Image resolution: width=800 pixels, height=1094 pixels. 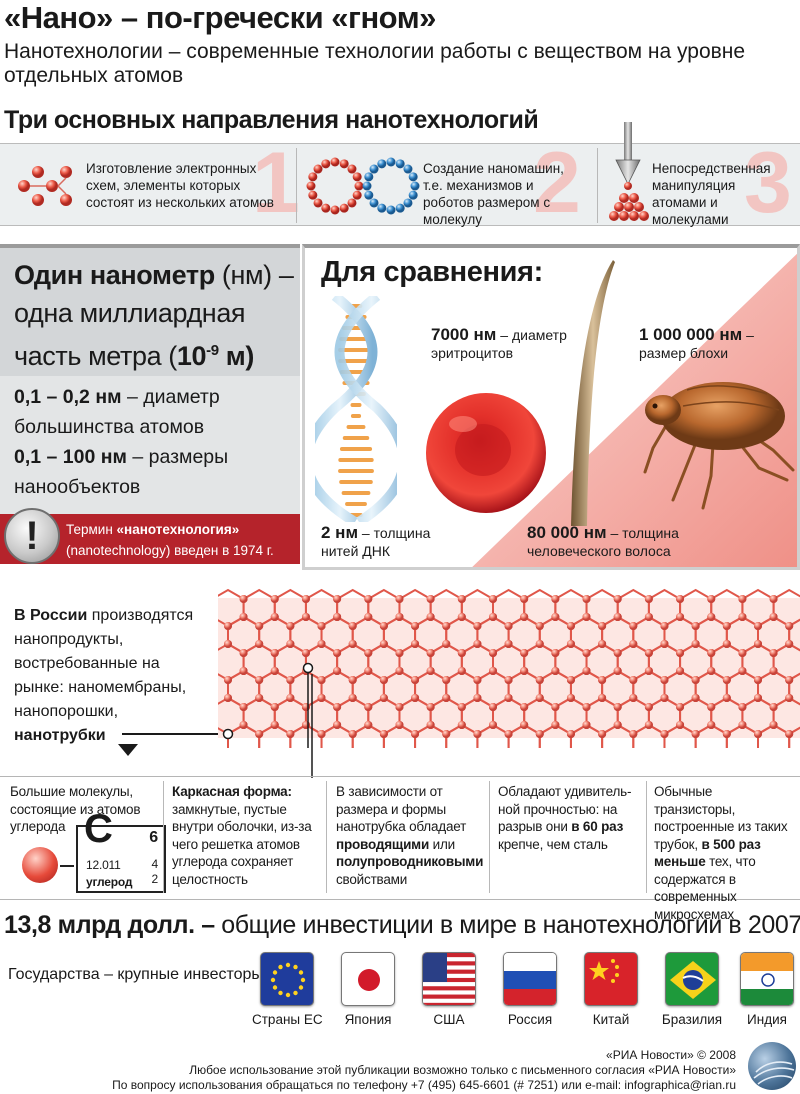 What do you see at coordinates (67, 866) in the screenshot?
I see `connector` at bounding box center [67, 866].